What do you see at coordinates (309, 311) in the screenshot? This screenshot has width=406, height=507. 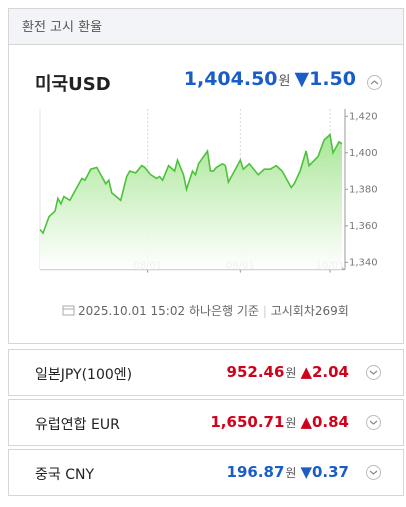 I see `footer-round: 고시회차269회` at bounding box center [309, 311].